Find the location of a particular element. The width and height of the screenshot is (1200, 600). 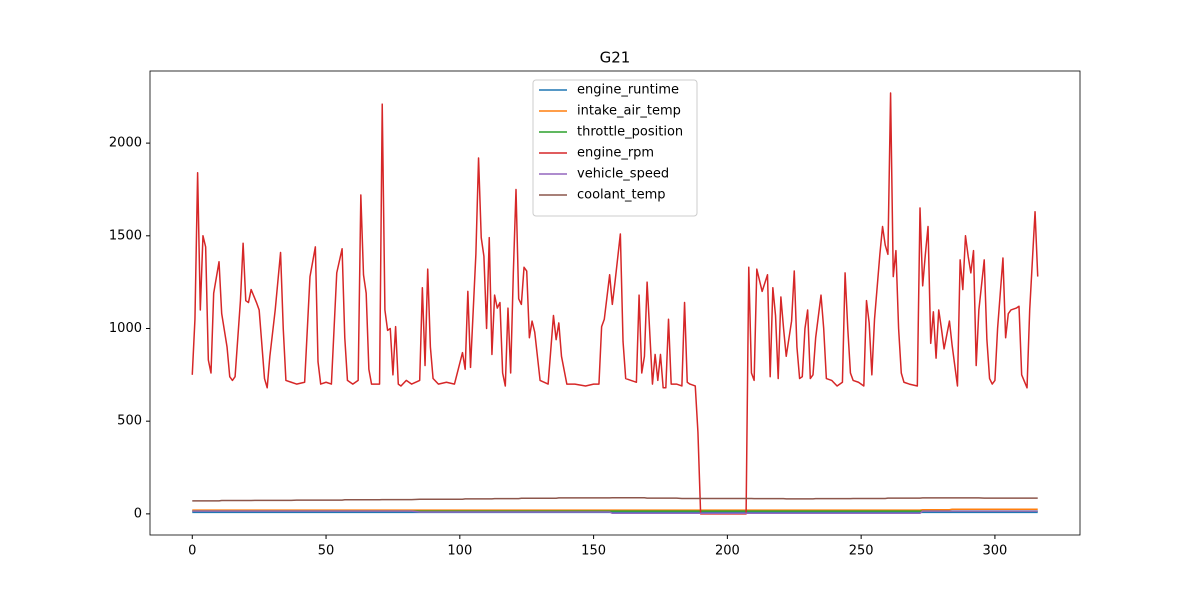

legend-box is located at coordinates (615, 148).